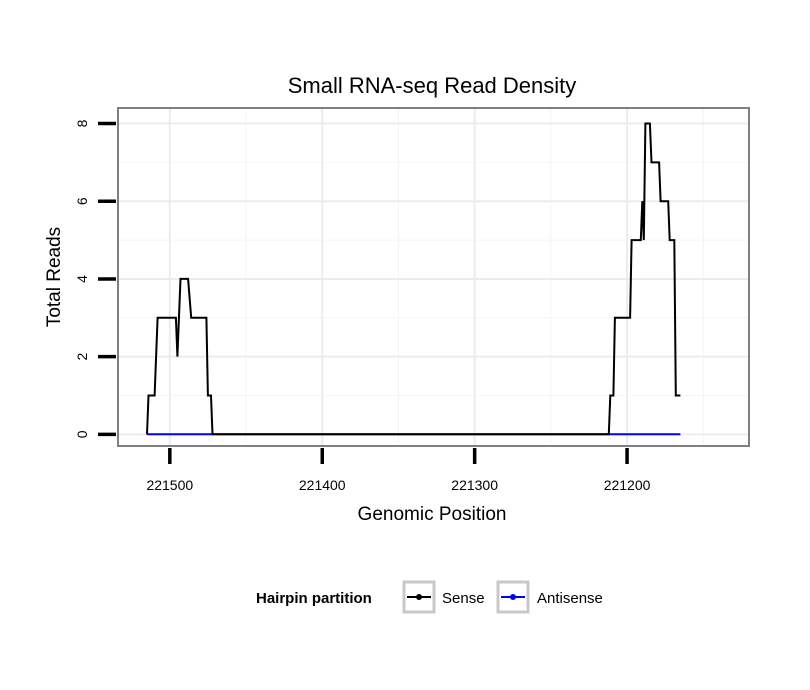  Describe the element at coordinates (82, 279) in the screenshot. I see `y-tick-label: 4` at that location.